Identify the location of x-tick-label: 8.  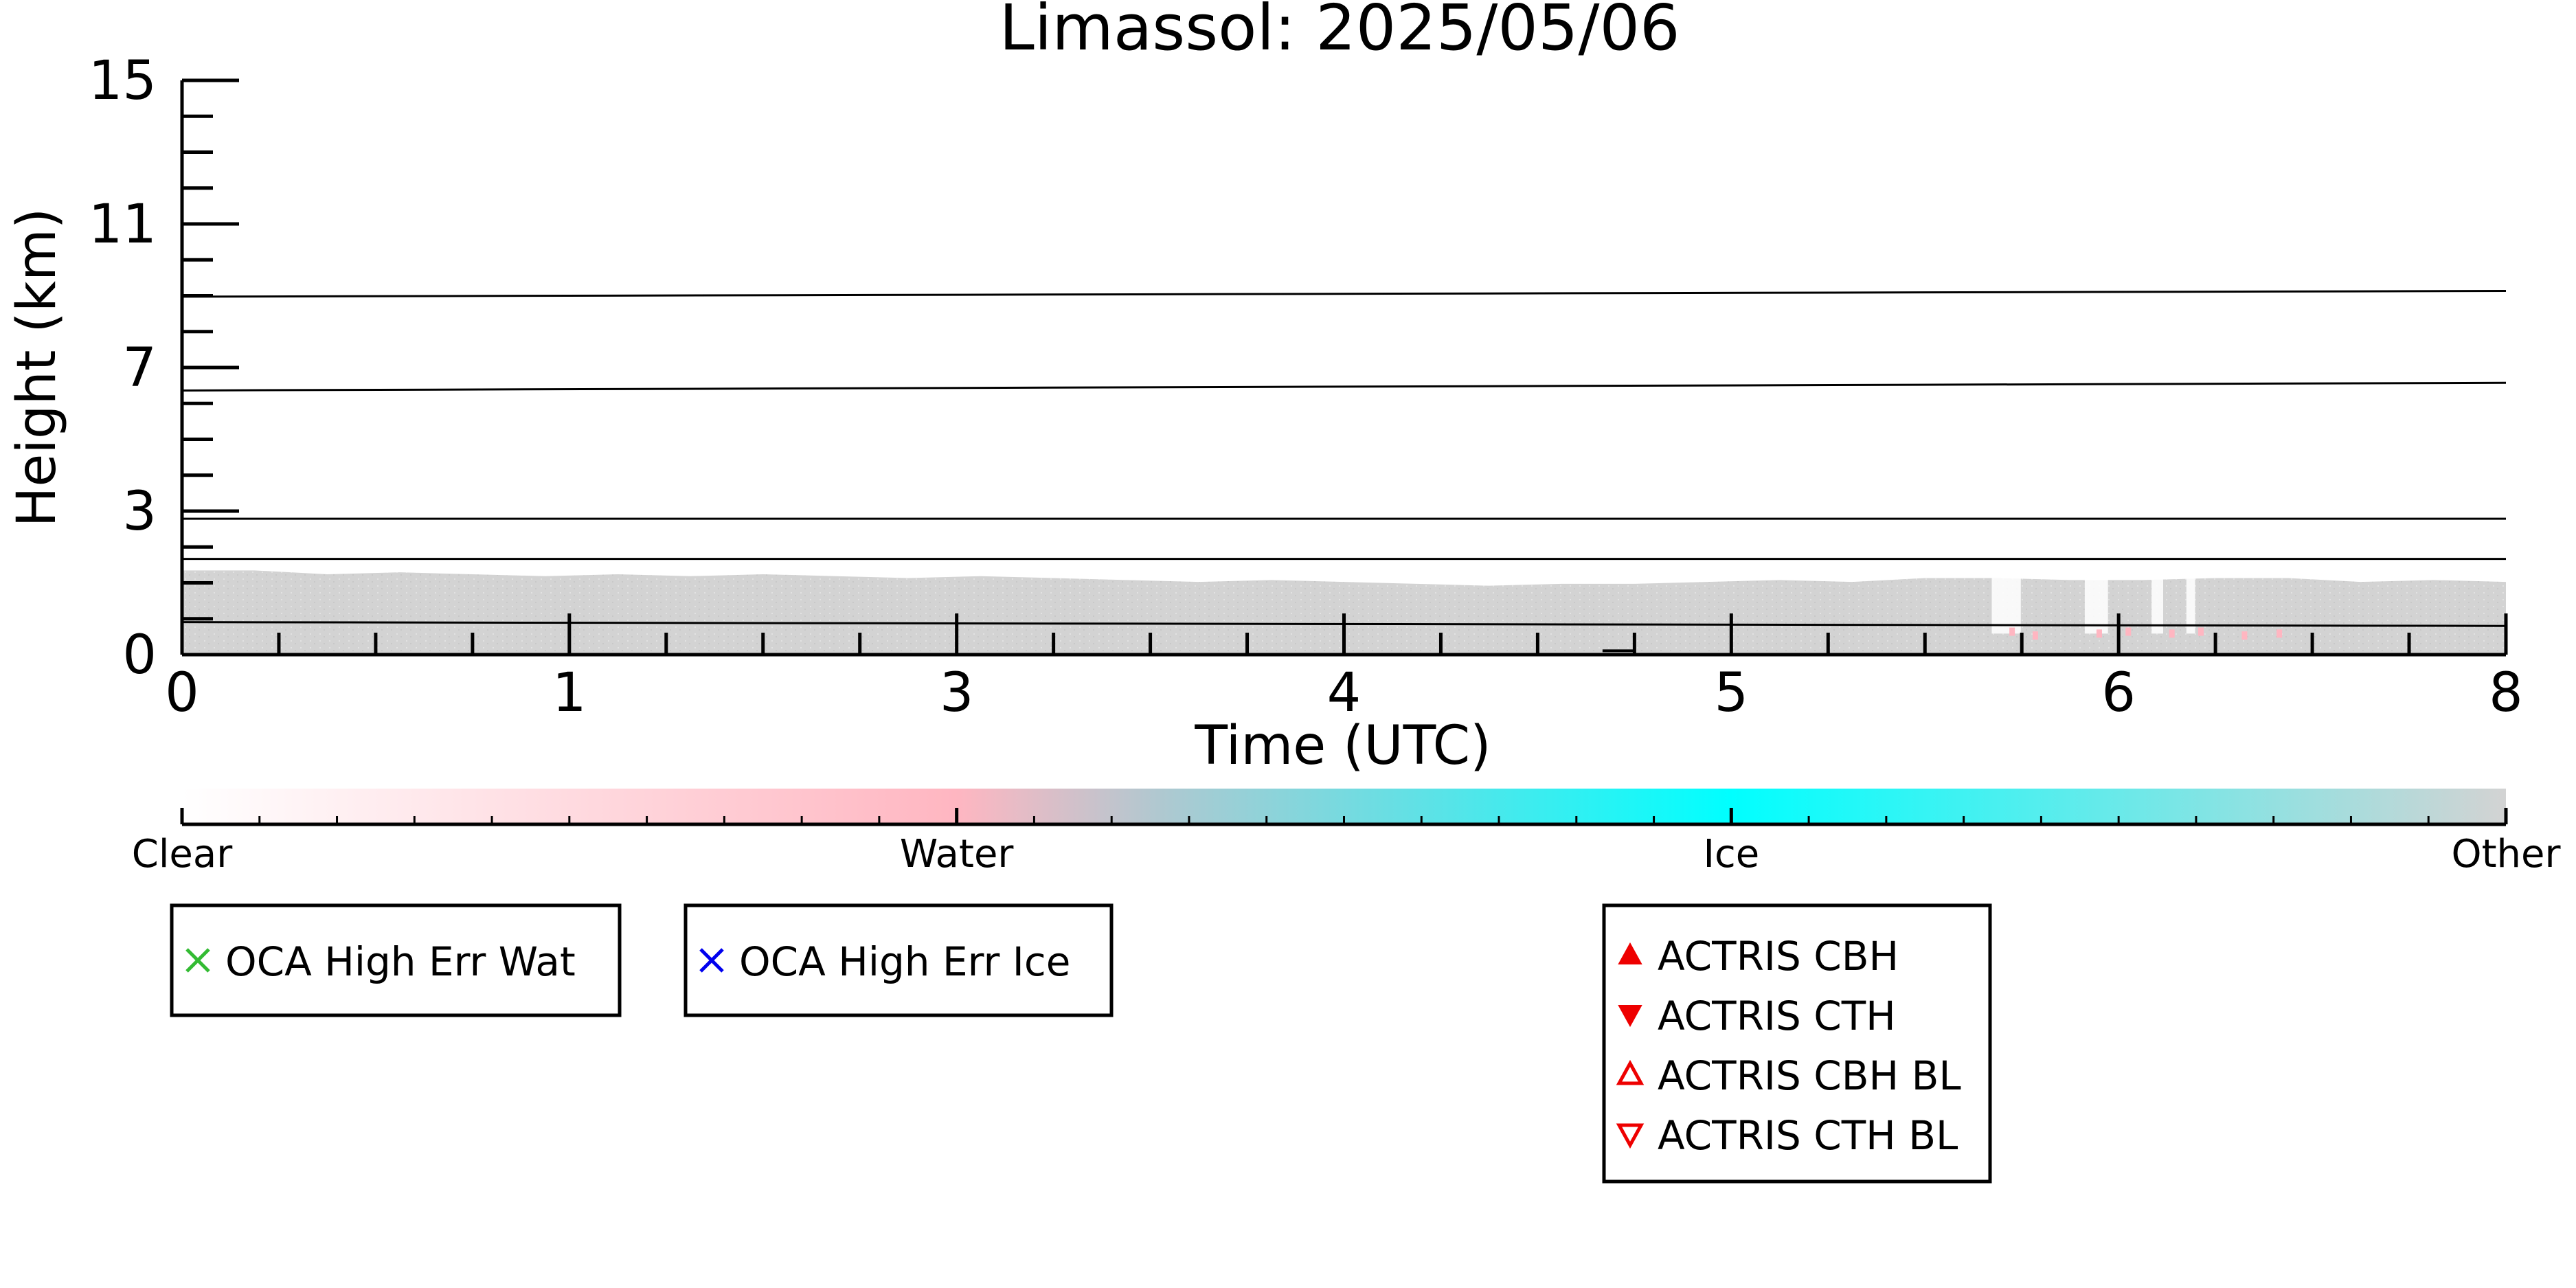
(2506, 693).